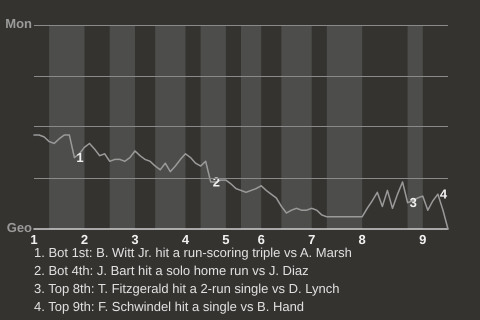 Image resolution: width=480 pixels, height=320 pixels. What do you see at coordinates (171, 270) in the screenshot?
I see `text: 2. Bot 4th: J. Bart hit a solo home run vs J. Diaz` at bounding box center [171, 270].